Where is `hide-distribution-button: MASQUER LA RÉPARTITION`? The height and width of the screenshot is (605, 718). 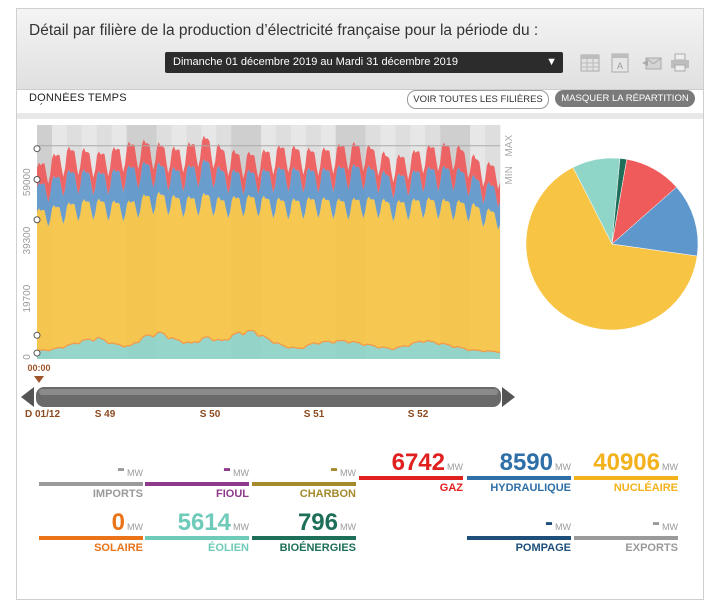 hide-distribution-button: MASQUER LA RÉPARTITION is located at coordinates (625, 98).